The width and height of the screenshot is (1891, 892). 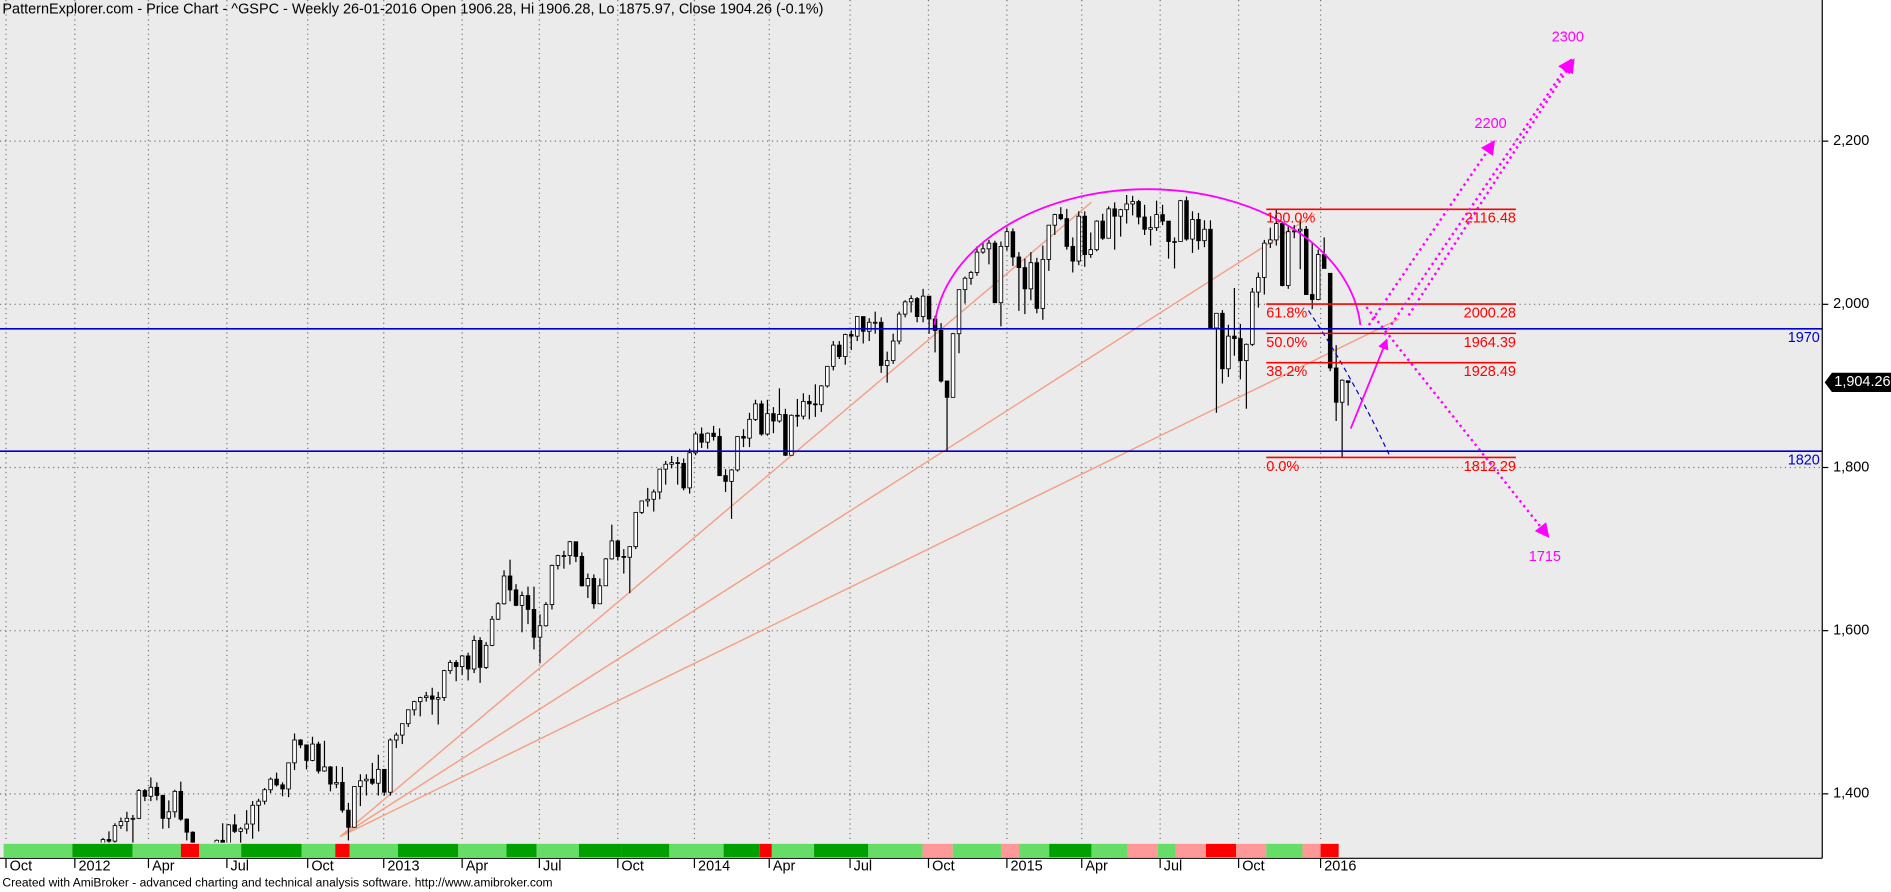 I want to click on y-tick-label: 1,400, so click(x=1851, y=794).